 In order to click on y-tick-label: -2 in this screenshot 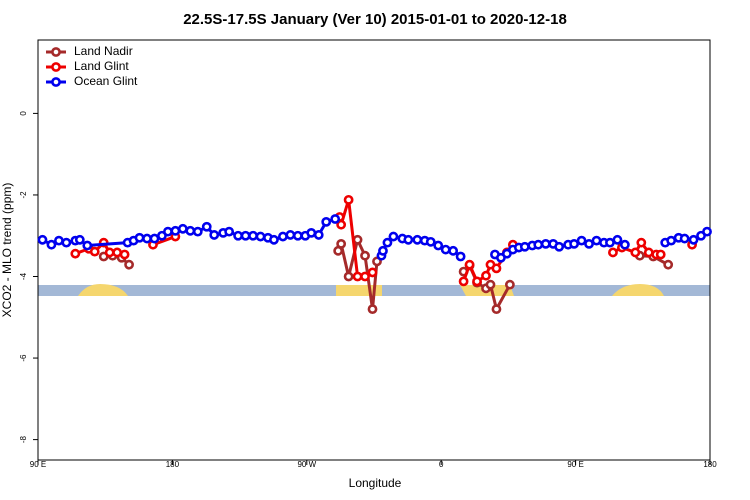, I will do `click(23, 195)`.